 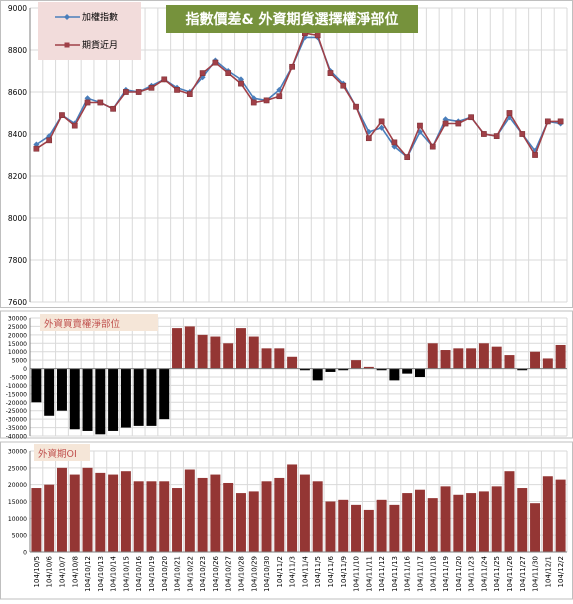 What do you see at coordinates (126, 574) in the screenshot?
I see `x-tick-label: 104/10/15` at bounding box center [126, 574].